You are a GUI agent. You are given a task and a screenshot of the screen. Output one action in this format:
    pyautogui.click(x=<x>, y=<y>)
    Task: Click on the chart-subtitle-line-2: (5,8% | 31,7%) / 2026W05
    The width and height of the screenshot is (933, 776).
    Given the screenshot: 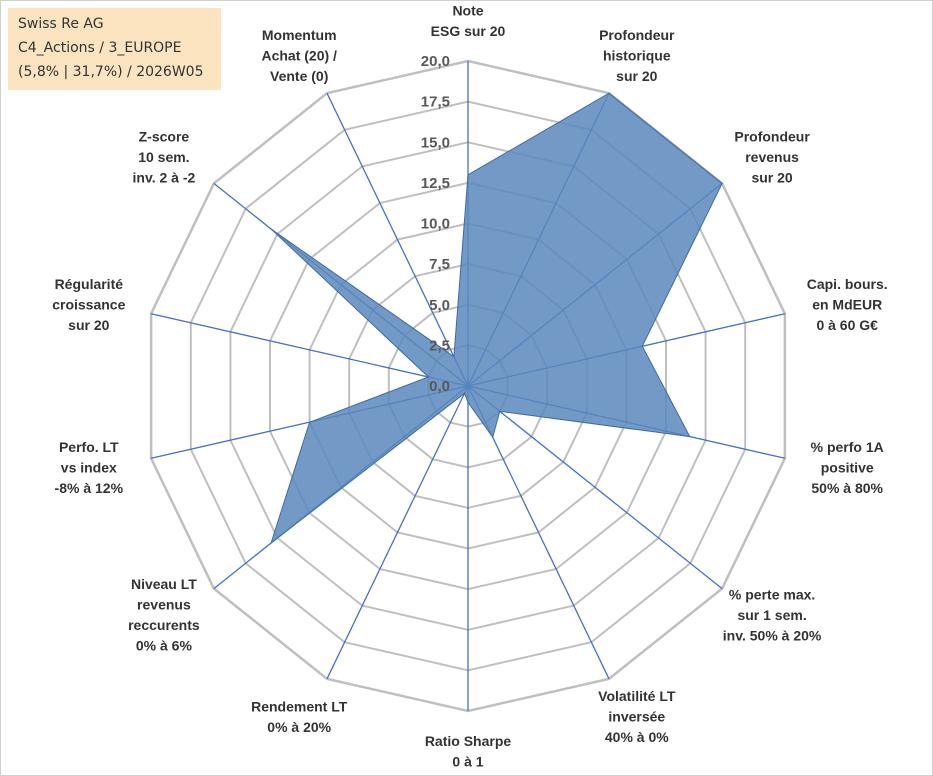 What is the action you would take?
    pyautogui.click(x=111, y=72)
    